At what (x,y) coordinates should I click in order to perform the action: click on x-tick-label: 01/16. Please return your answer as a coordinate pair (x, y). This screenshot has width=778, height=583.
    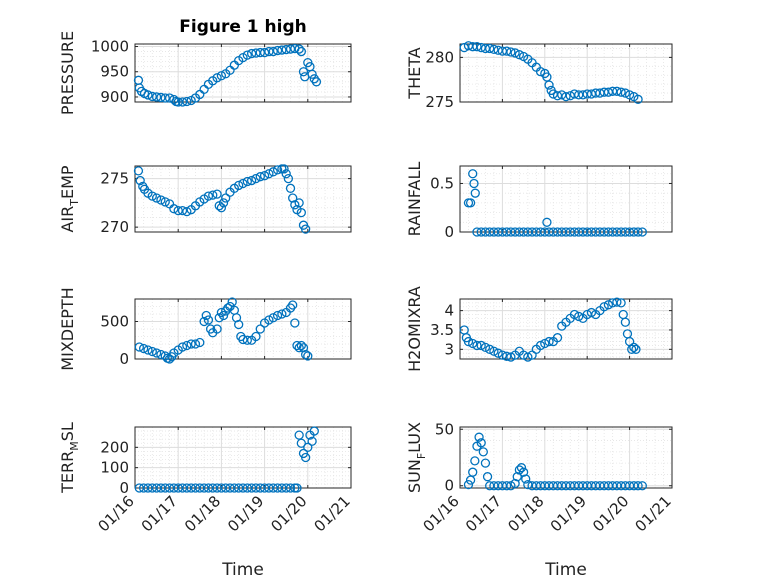
    Looking at the image, I should click on (116, 513).